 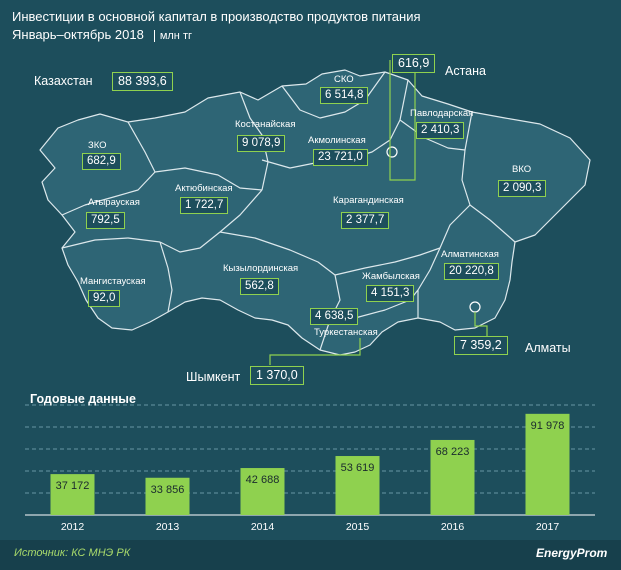 What do you see at coordinates (522, 169) in the screenshot?
I see `region-label-vko: ВКО` at bounding box center [522, 169].